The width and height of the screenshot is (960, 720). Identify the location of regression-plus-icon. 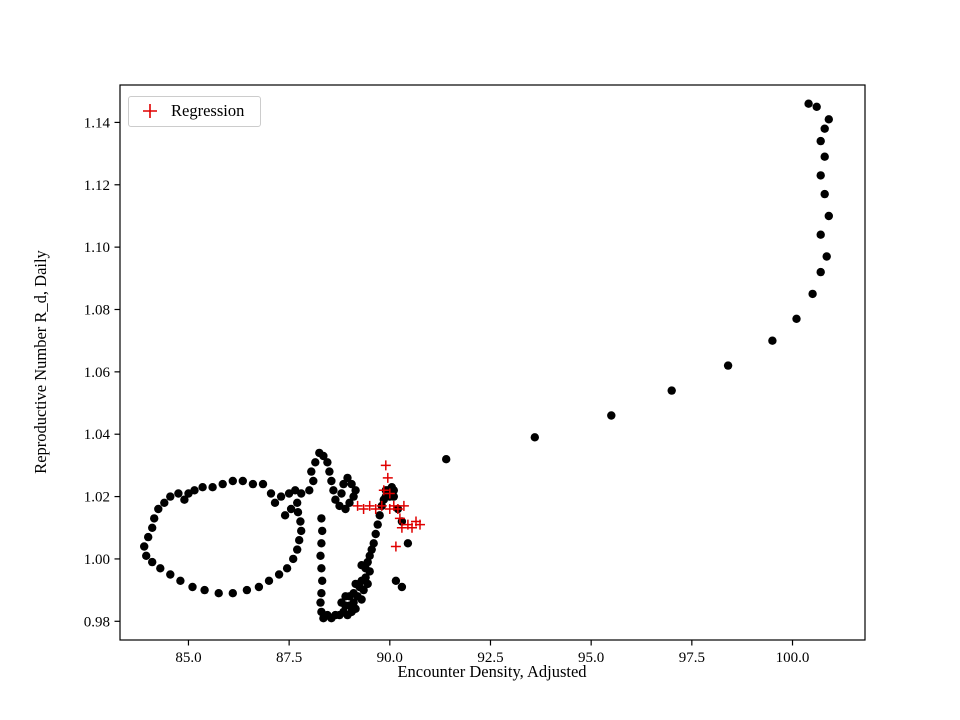
(150, 111).